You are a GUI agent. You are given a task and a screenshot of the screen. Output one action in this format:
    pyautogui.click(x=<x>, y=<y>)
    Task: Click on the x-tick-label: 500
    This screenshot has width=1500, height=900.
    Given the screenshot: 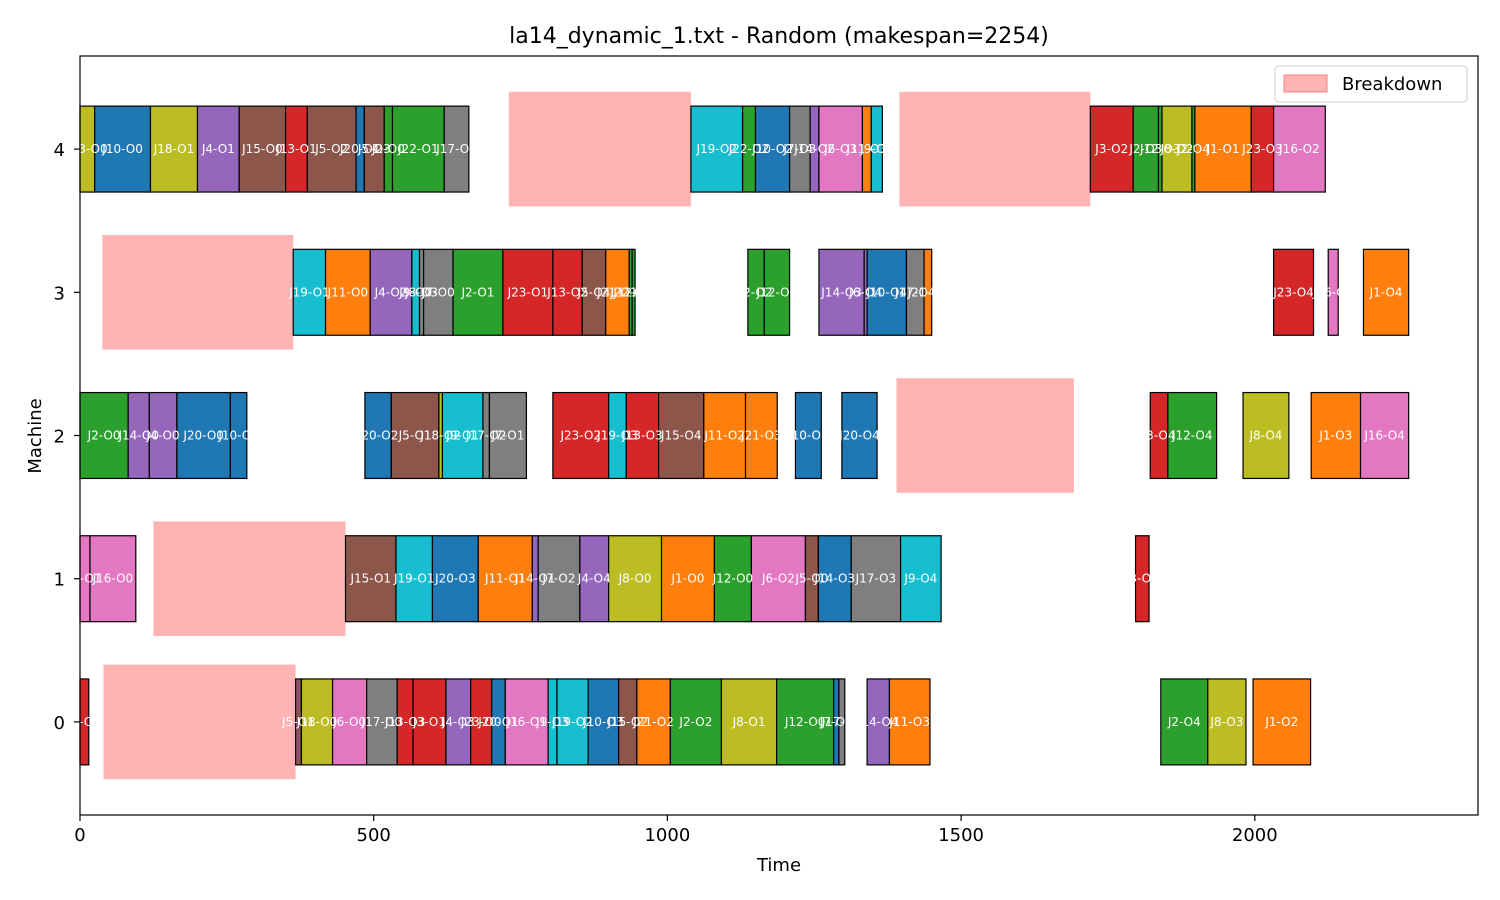 What is the action you would take?
    pyautogui.click(x=374, y=835)
    